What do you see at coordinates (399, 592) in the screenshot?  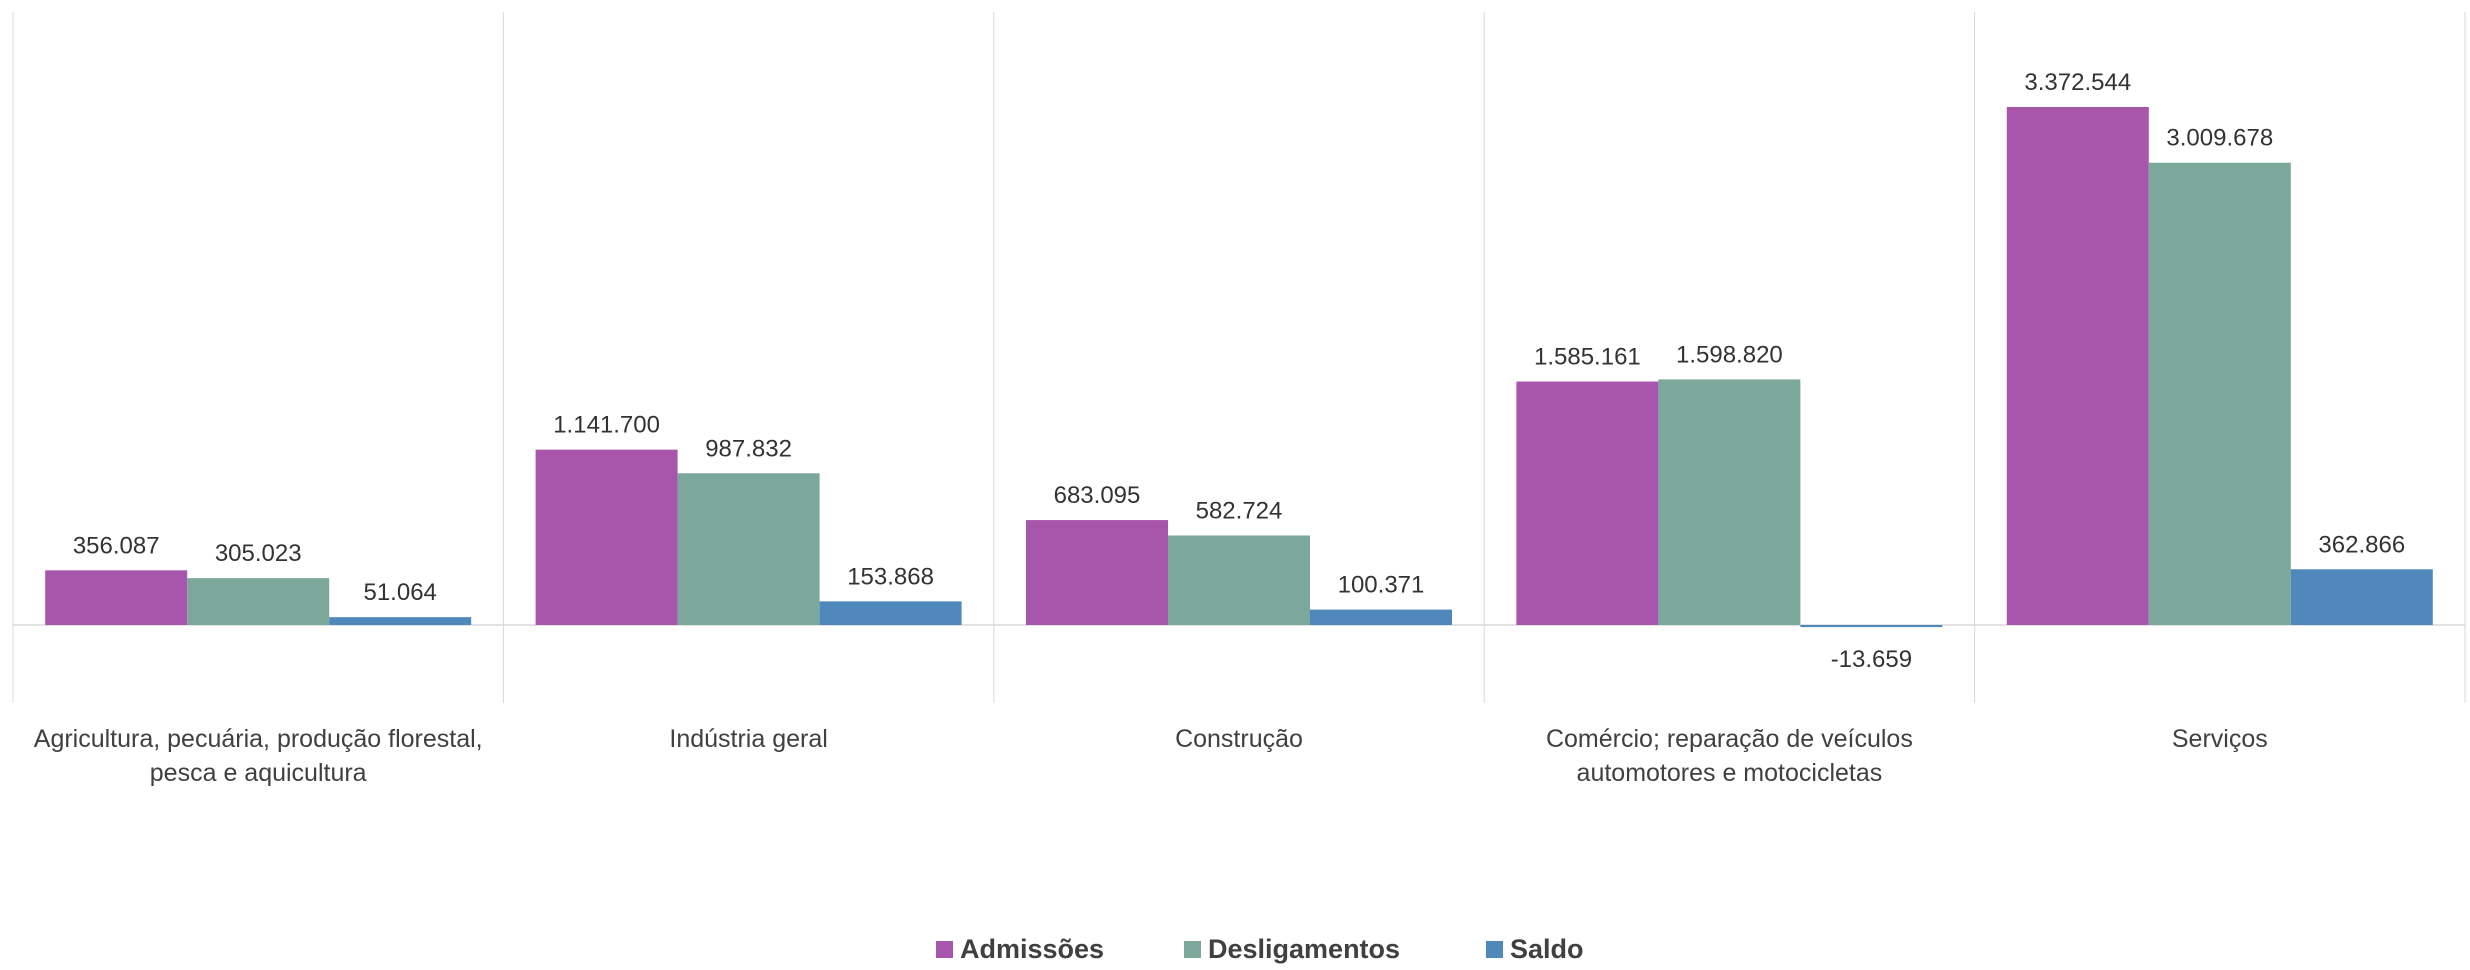 I see `data-label-saldo: 51.064` at bounding box center [399, 592].